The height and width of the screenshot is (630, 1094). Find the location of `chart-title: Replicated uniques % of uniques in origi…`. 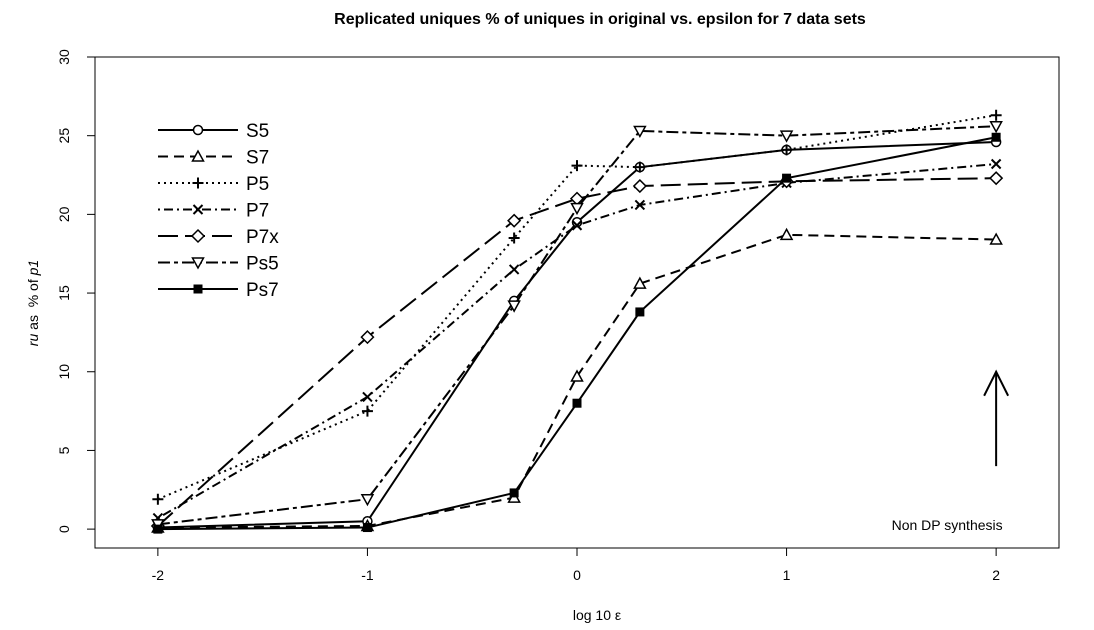

chart-title: Replicated uniques % of uniques in origi… is located at coordinates (600, 19).